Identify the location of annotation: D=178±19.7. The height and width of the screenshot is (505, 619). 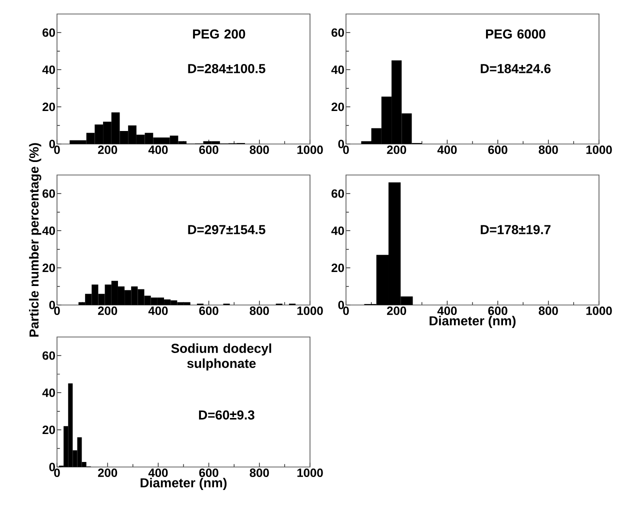
(515, 229).